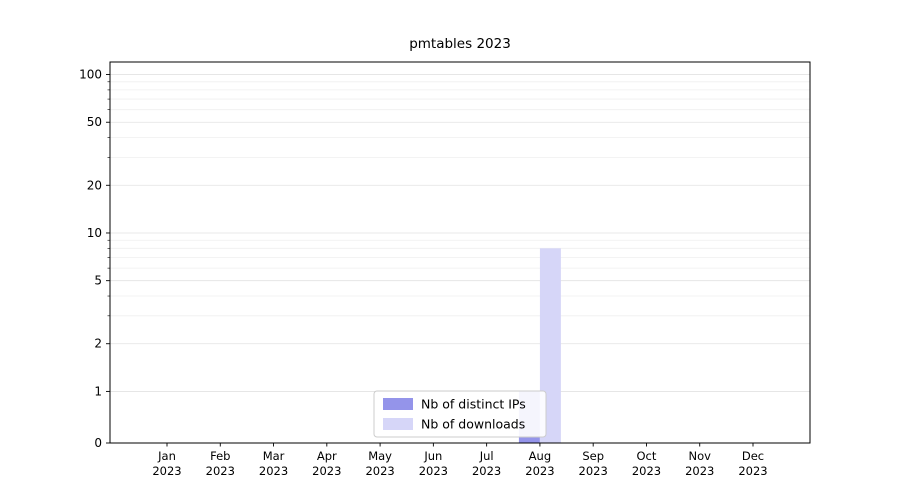 Image resolution: width=900 pixels, height=500 pixels. What do you see at coordinates (98, 281) in the screenshot?
I see `y-tick-label: 5` at bounding box center [98, 281].